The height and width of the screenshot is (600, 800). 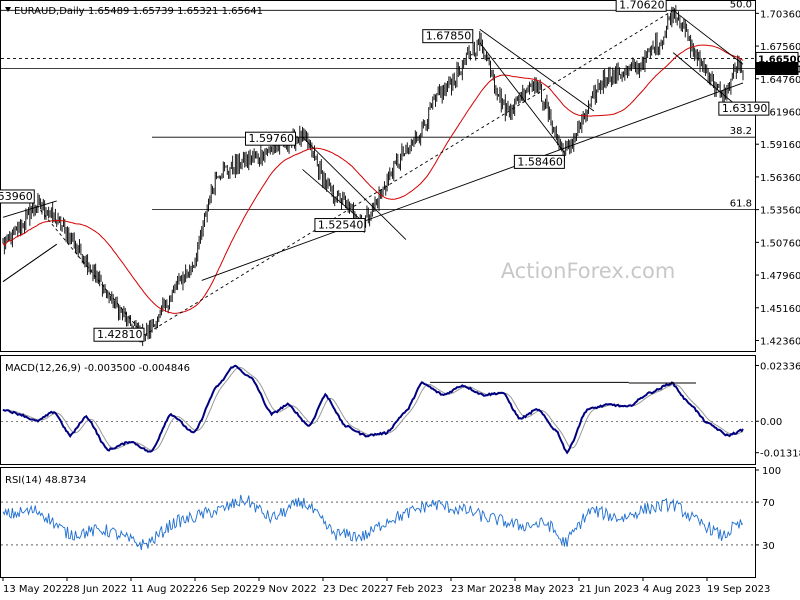 I want to click on x-tick-label: 19 Sep 2023, so click(x=738, y=589).